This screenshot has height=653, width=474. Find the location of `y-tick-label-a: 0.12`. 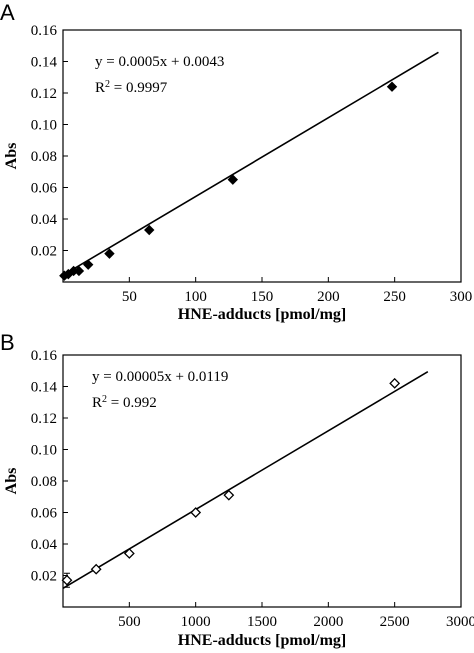

y-tick-label-a: 0.12 is located at coordinates (44, 94).